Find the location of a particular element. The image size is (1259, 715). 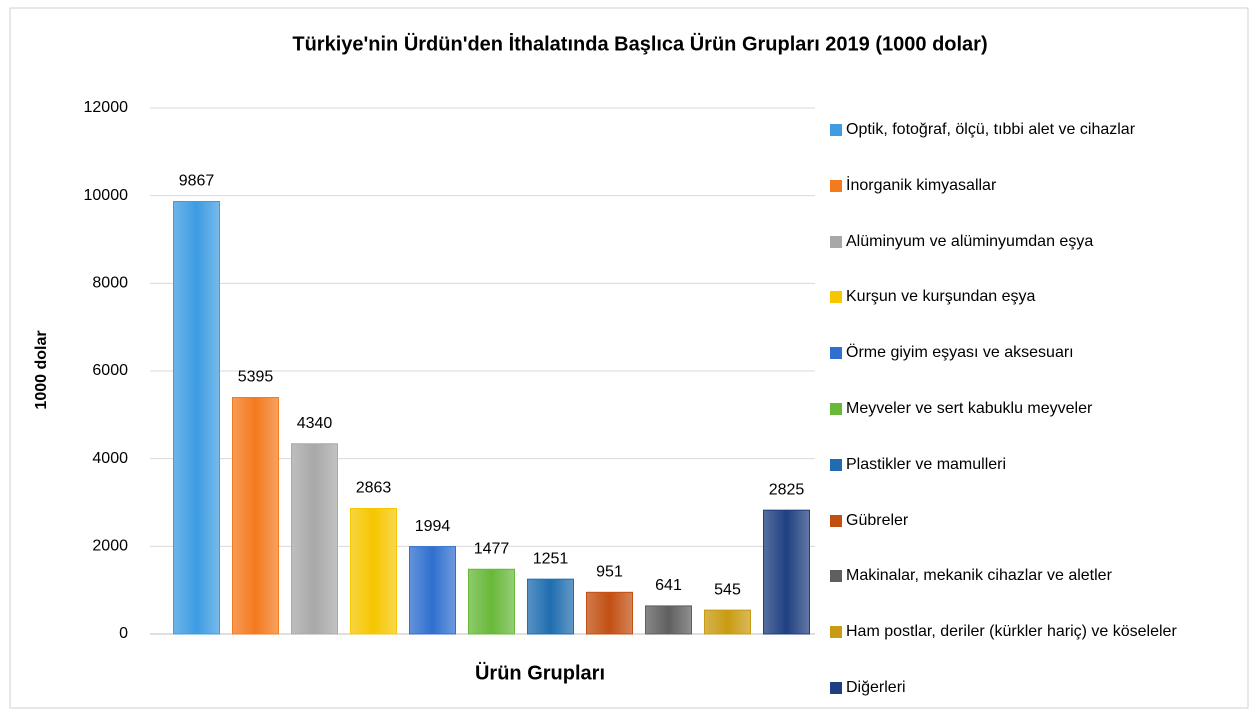

legend-entry: Plastikler ve mamulleri is located at coordinates (1025, 465).